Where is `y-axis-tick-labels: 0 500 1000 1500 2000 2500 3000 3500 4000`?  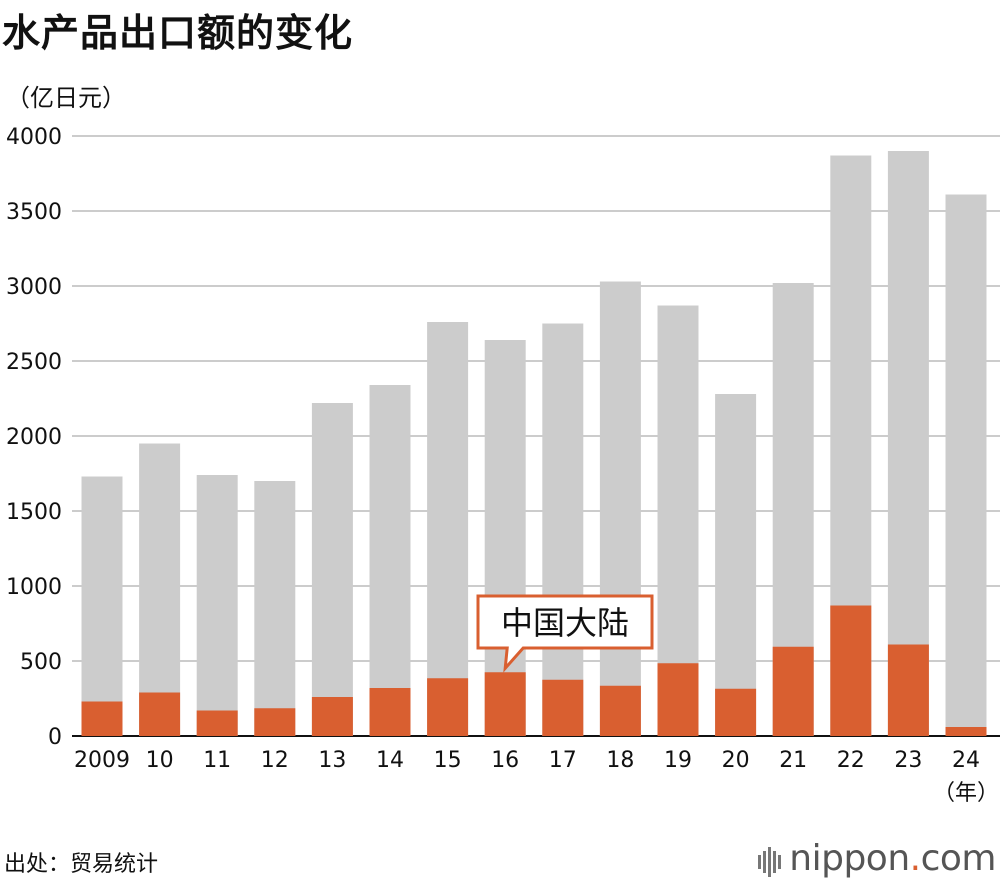 y-axis-tick-labels: 0 500 1000 1500 2000 2500 3000 3500 4000 is located at coordinates (34, 437).